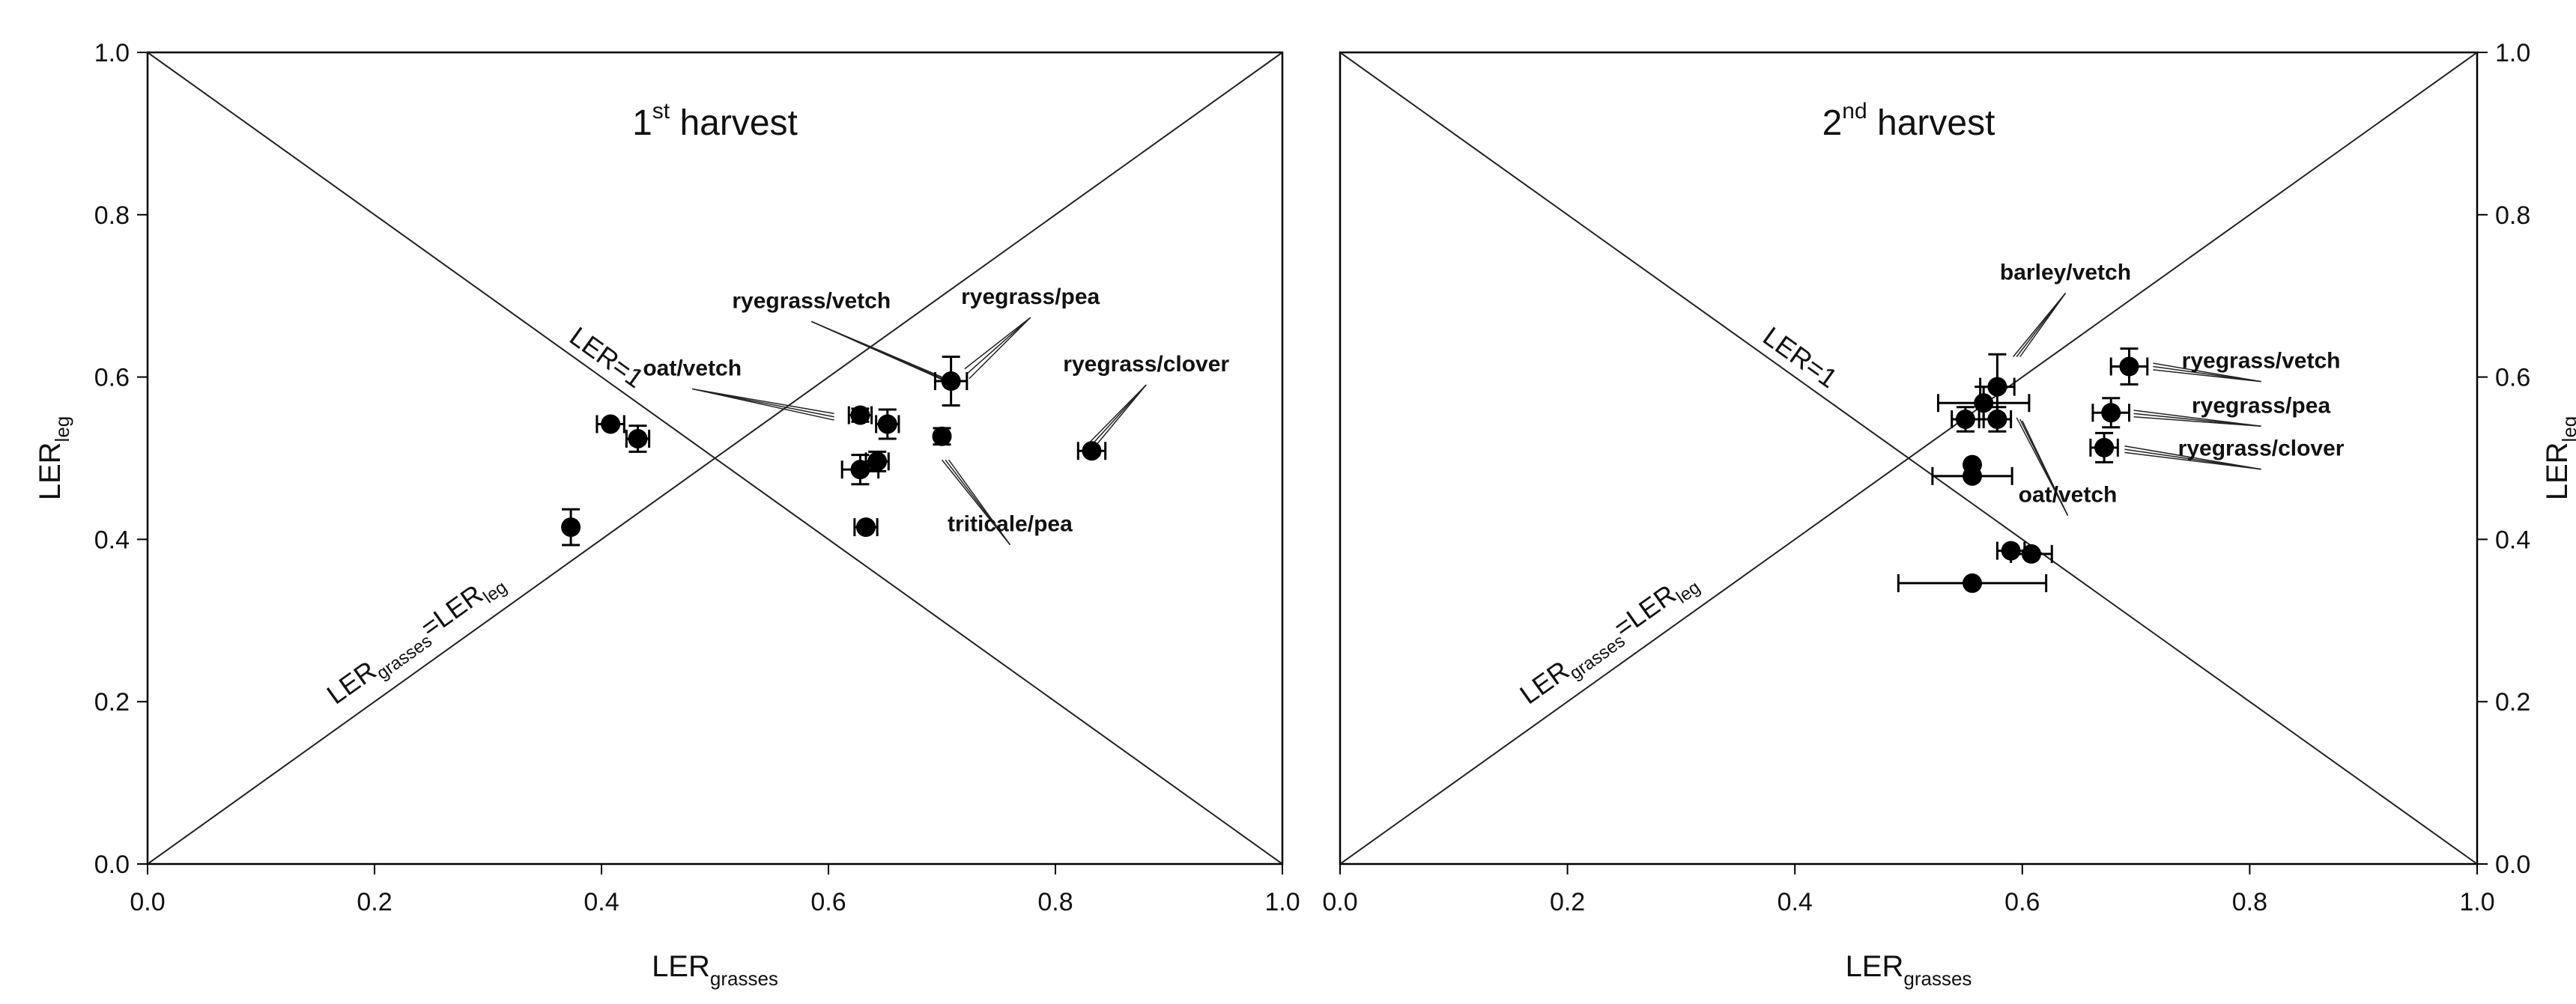  What do you see at coordinates (2065, 273) in the screenshot?
I see `annotation-label: barley/vetch` at bounding box center [2065, 273].